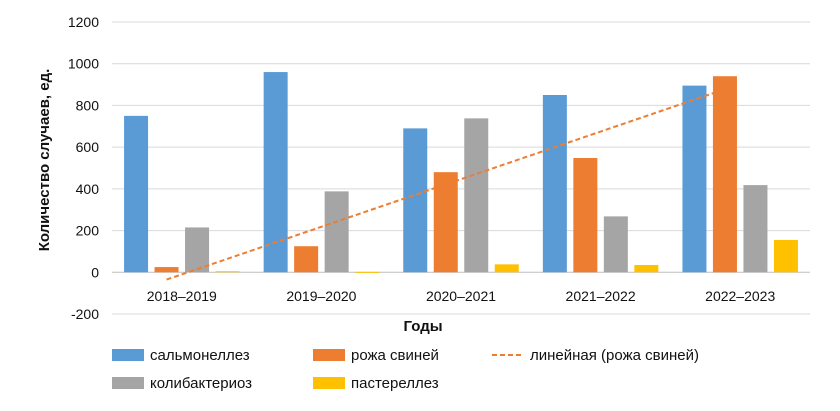  Describe the element at coordinates (83, 64) in the screenshot. I see `y-tick-label: 1000` at that location.